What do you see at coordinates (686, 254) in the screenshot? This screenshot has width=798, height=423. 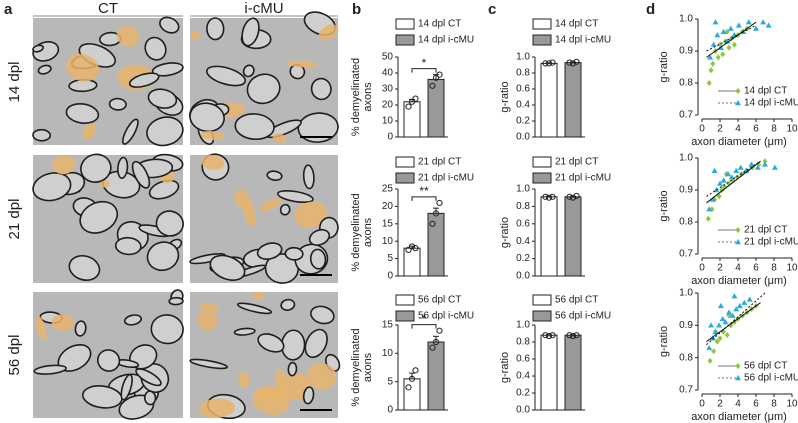 I see `y-tick-label: 0.7` at bounding box center [686, 254].